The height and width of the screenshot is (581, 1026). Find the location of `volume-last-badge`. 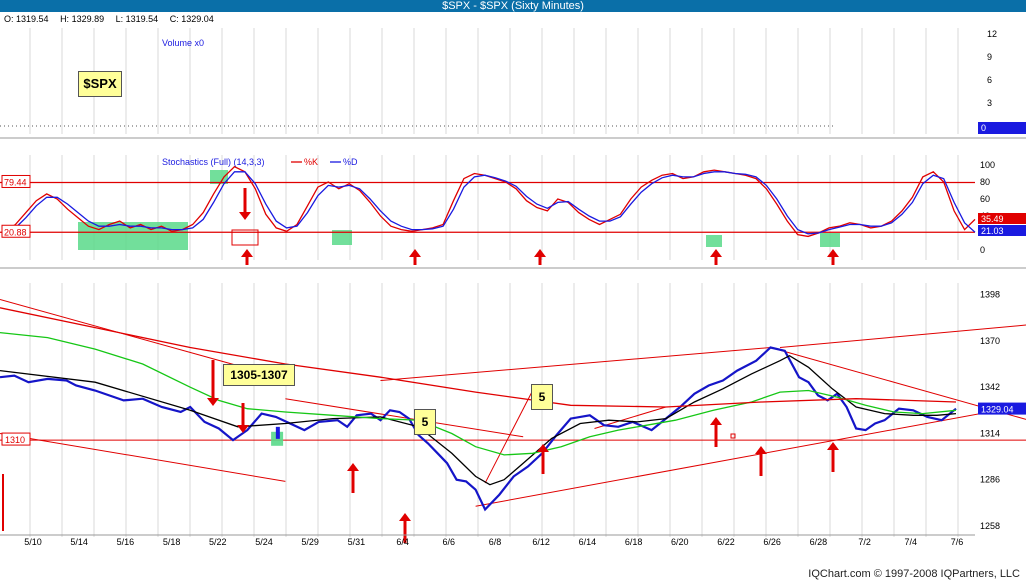

volume-last-badge is located at coordinates (1002, 128).